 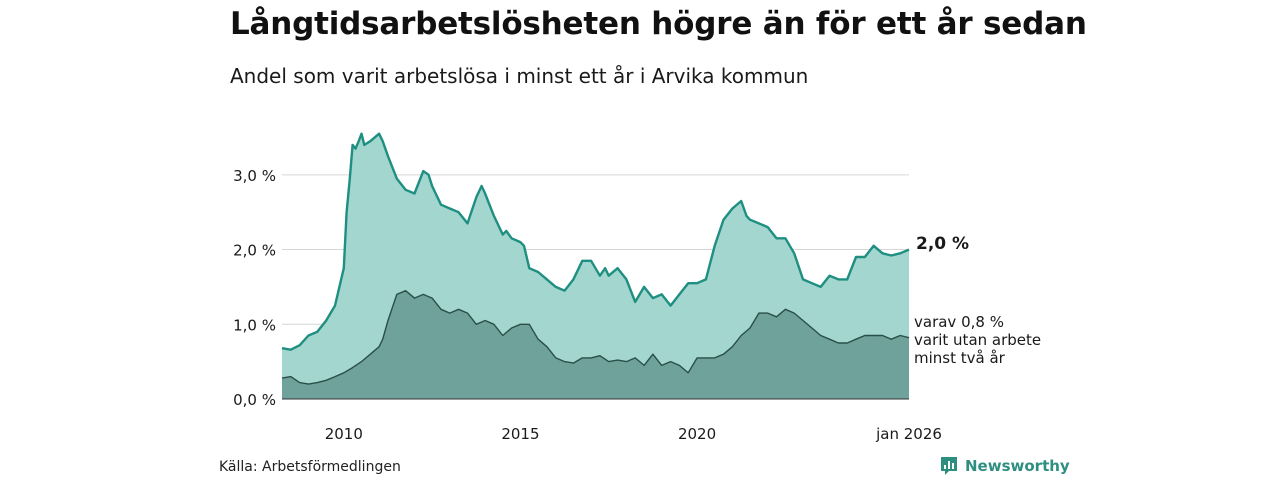 What do you see at coordinates (595, 337) in the screenshot?
I see `line-two-year-unemployment` at bounding box center [595, 337].